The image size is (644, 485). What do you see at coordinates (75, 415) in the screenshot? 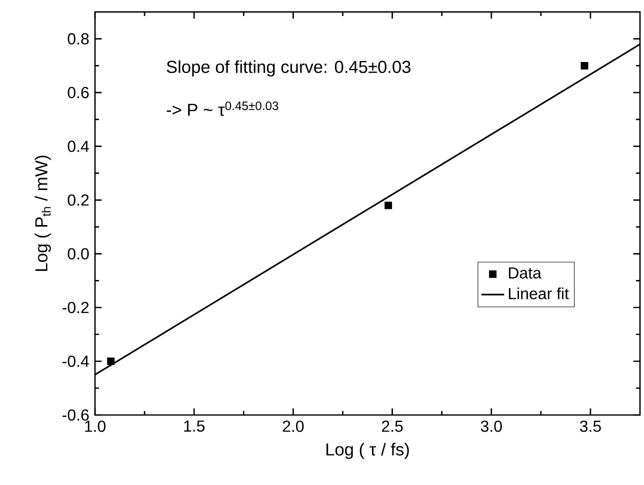
I see `y-tick-label: -0.6` at bounding box center [75, 415].